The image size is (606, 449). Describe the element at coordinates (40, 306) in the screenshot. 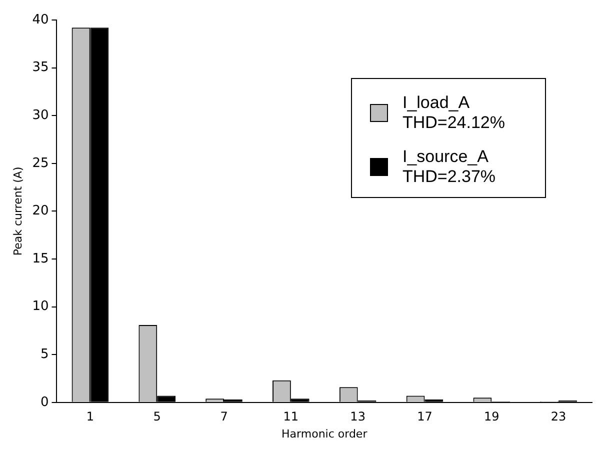

I see `y-tick-label: 10` at that location.